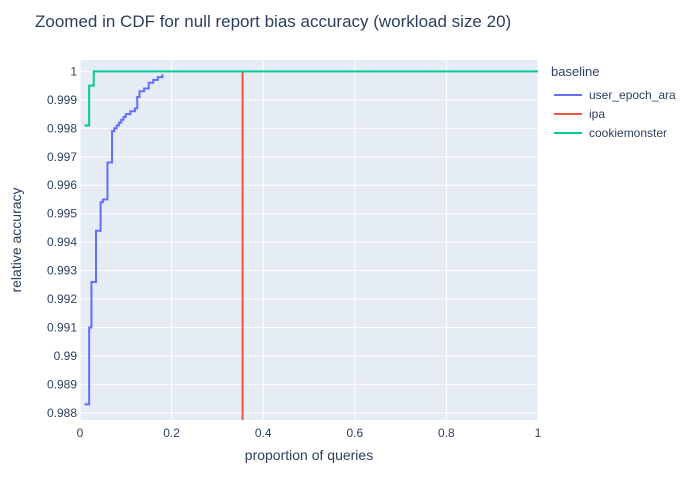  What do you see at coordinates (309, 433) in the screenshot?
I see `x-axis-ticks: 0 0.2 0.4 0.6 0.8 1` at bounding box center [309, 433].